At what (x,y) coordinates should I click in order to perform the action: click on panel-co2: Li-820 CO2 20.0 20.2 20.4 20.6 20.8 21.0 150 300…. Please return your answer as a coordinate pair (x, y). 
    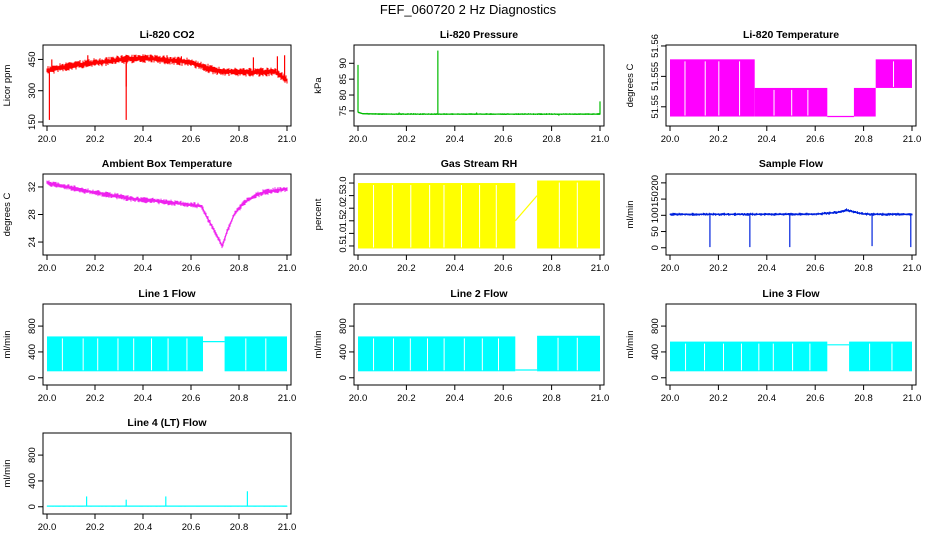
    Looking at the image, I should click on (149, 87).